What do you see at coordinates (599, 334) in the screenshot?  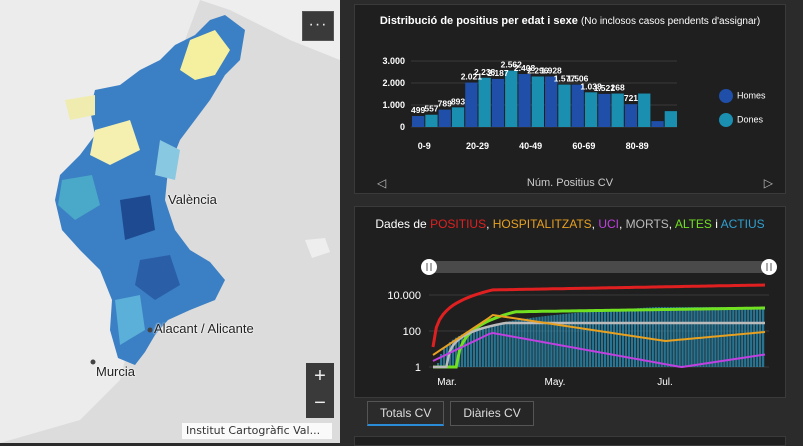 I see `series-hospitalitzats-line` at bounding box center [599, 334].